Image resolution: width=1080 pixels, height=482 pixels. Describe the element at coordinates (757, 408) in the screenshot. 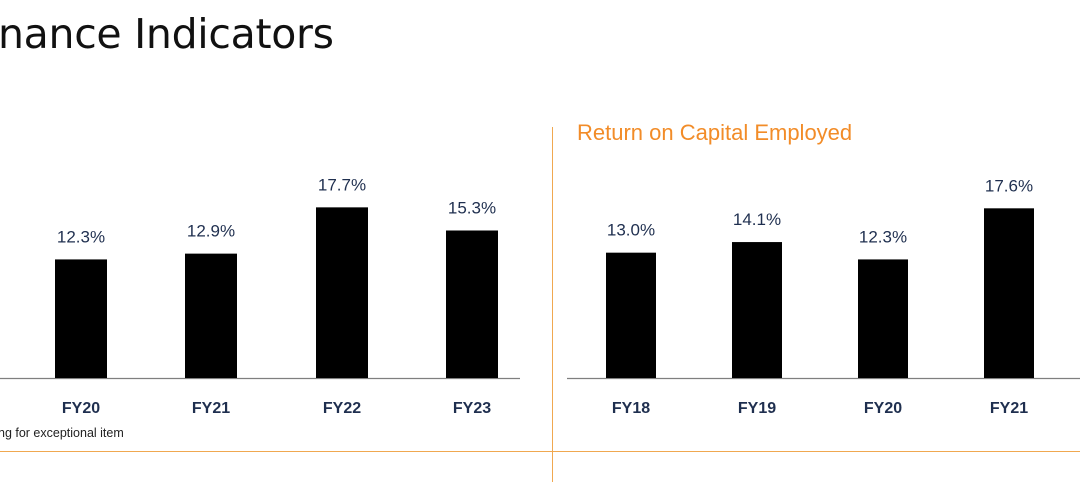

I see `roce-category-label: FY19` at that location.